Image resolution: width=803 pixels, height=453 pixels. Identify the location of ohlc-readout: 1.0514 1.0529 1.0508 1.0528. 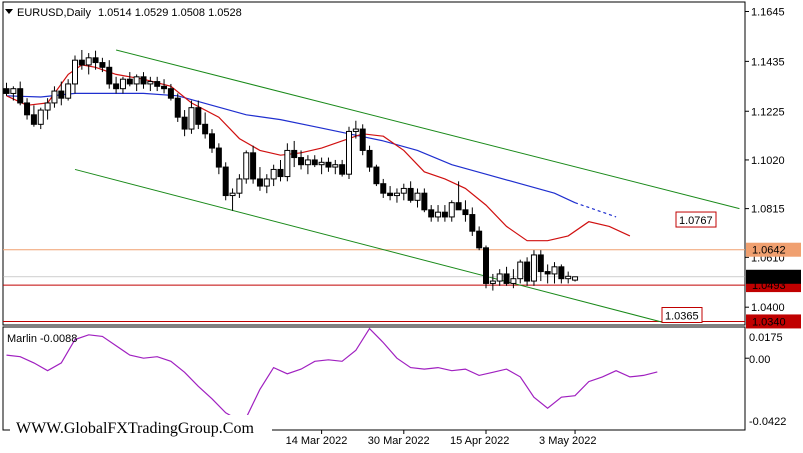
(170, 13).